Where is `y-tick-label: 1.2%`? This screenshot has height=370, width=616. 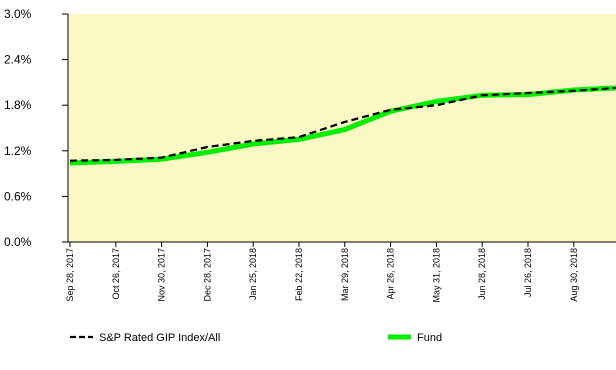 y-tick-label: 1.2% is located at coordinates (18, 151).